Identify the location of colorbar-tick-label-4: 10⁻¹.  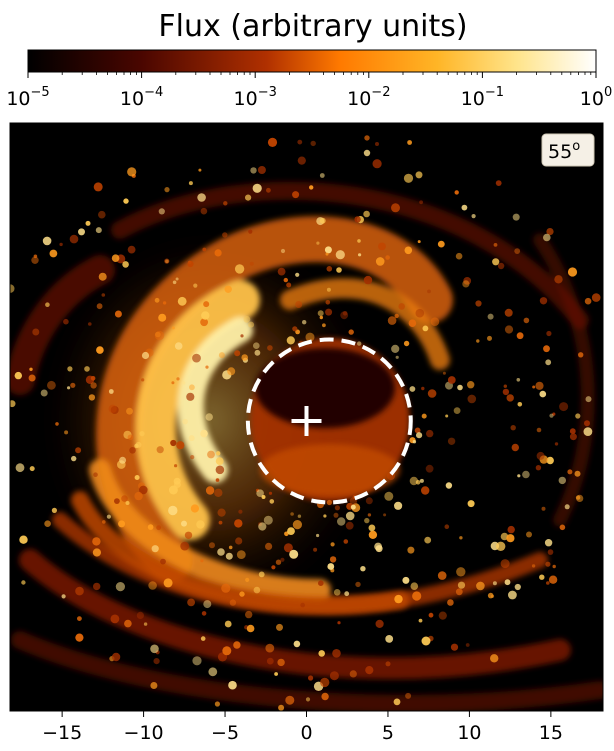
(482, 97).